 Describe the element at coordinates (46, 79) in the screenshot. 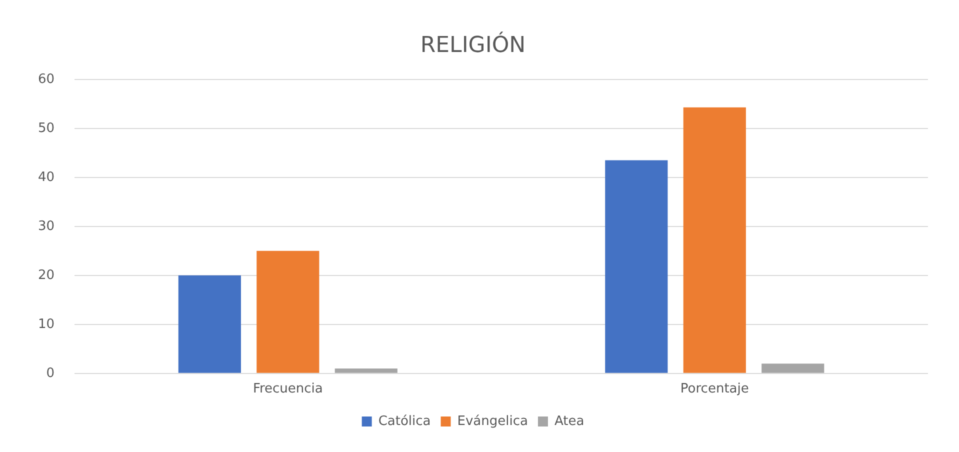

I see `y-tick-label: 60` at that location.